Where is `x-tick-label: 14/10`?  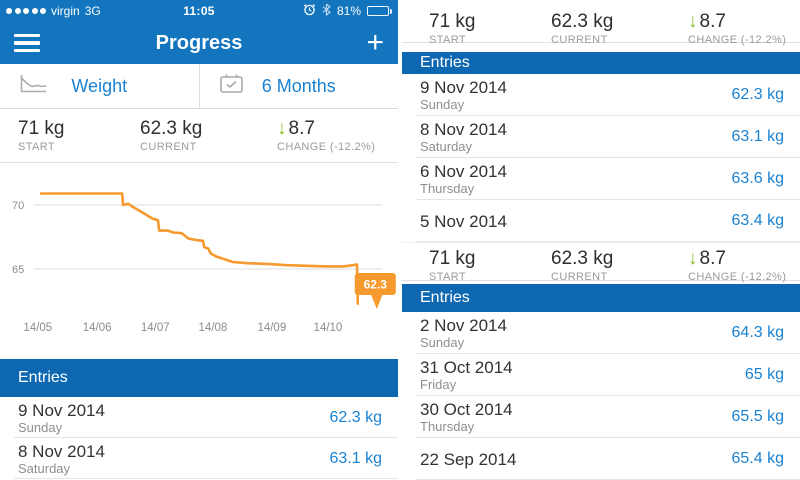
x-tick-label: 14/10 is located at coordinates (328, 328).